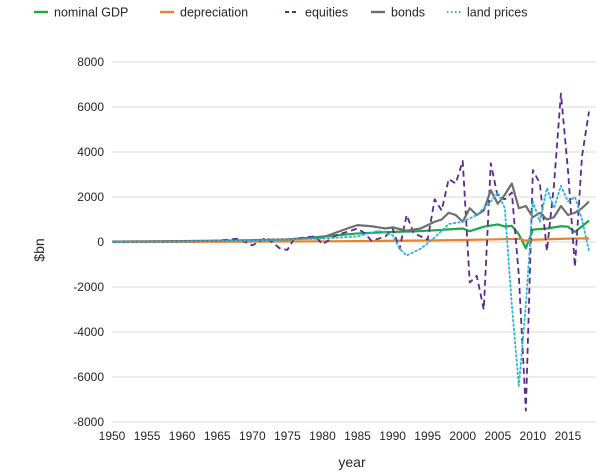  Describe the element at coordinates (112, 436) in the screenshot. I see `x-tick-label: 1950` at that location.